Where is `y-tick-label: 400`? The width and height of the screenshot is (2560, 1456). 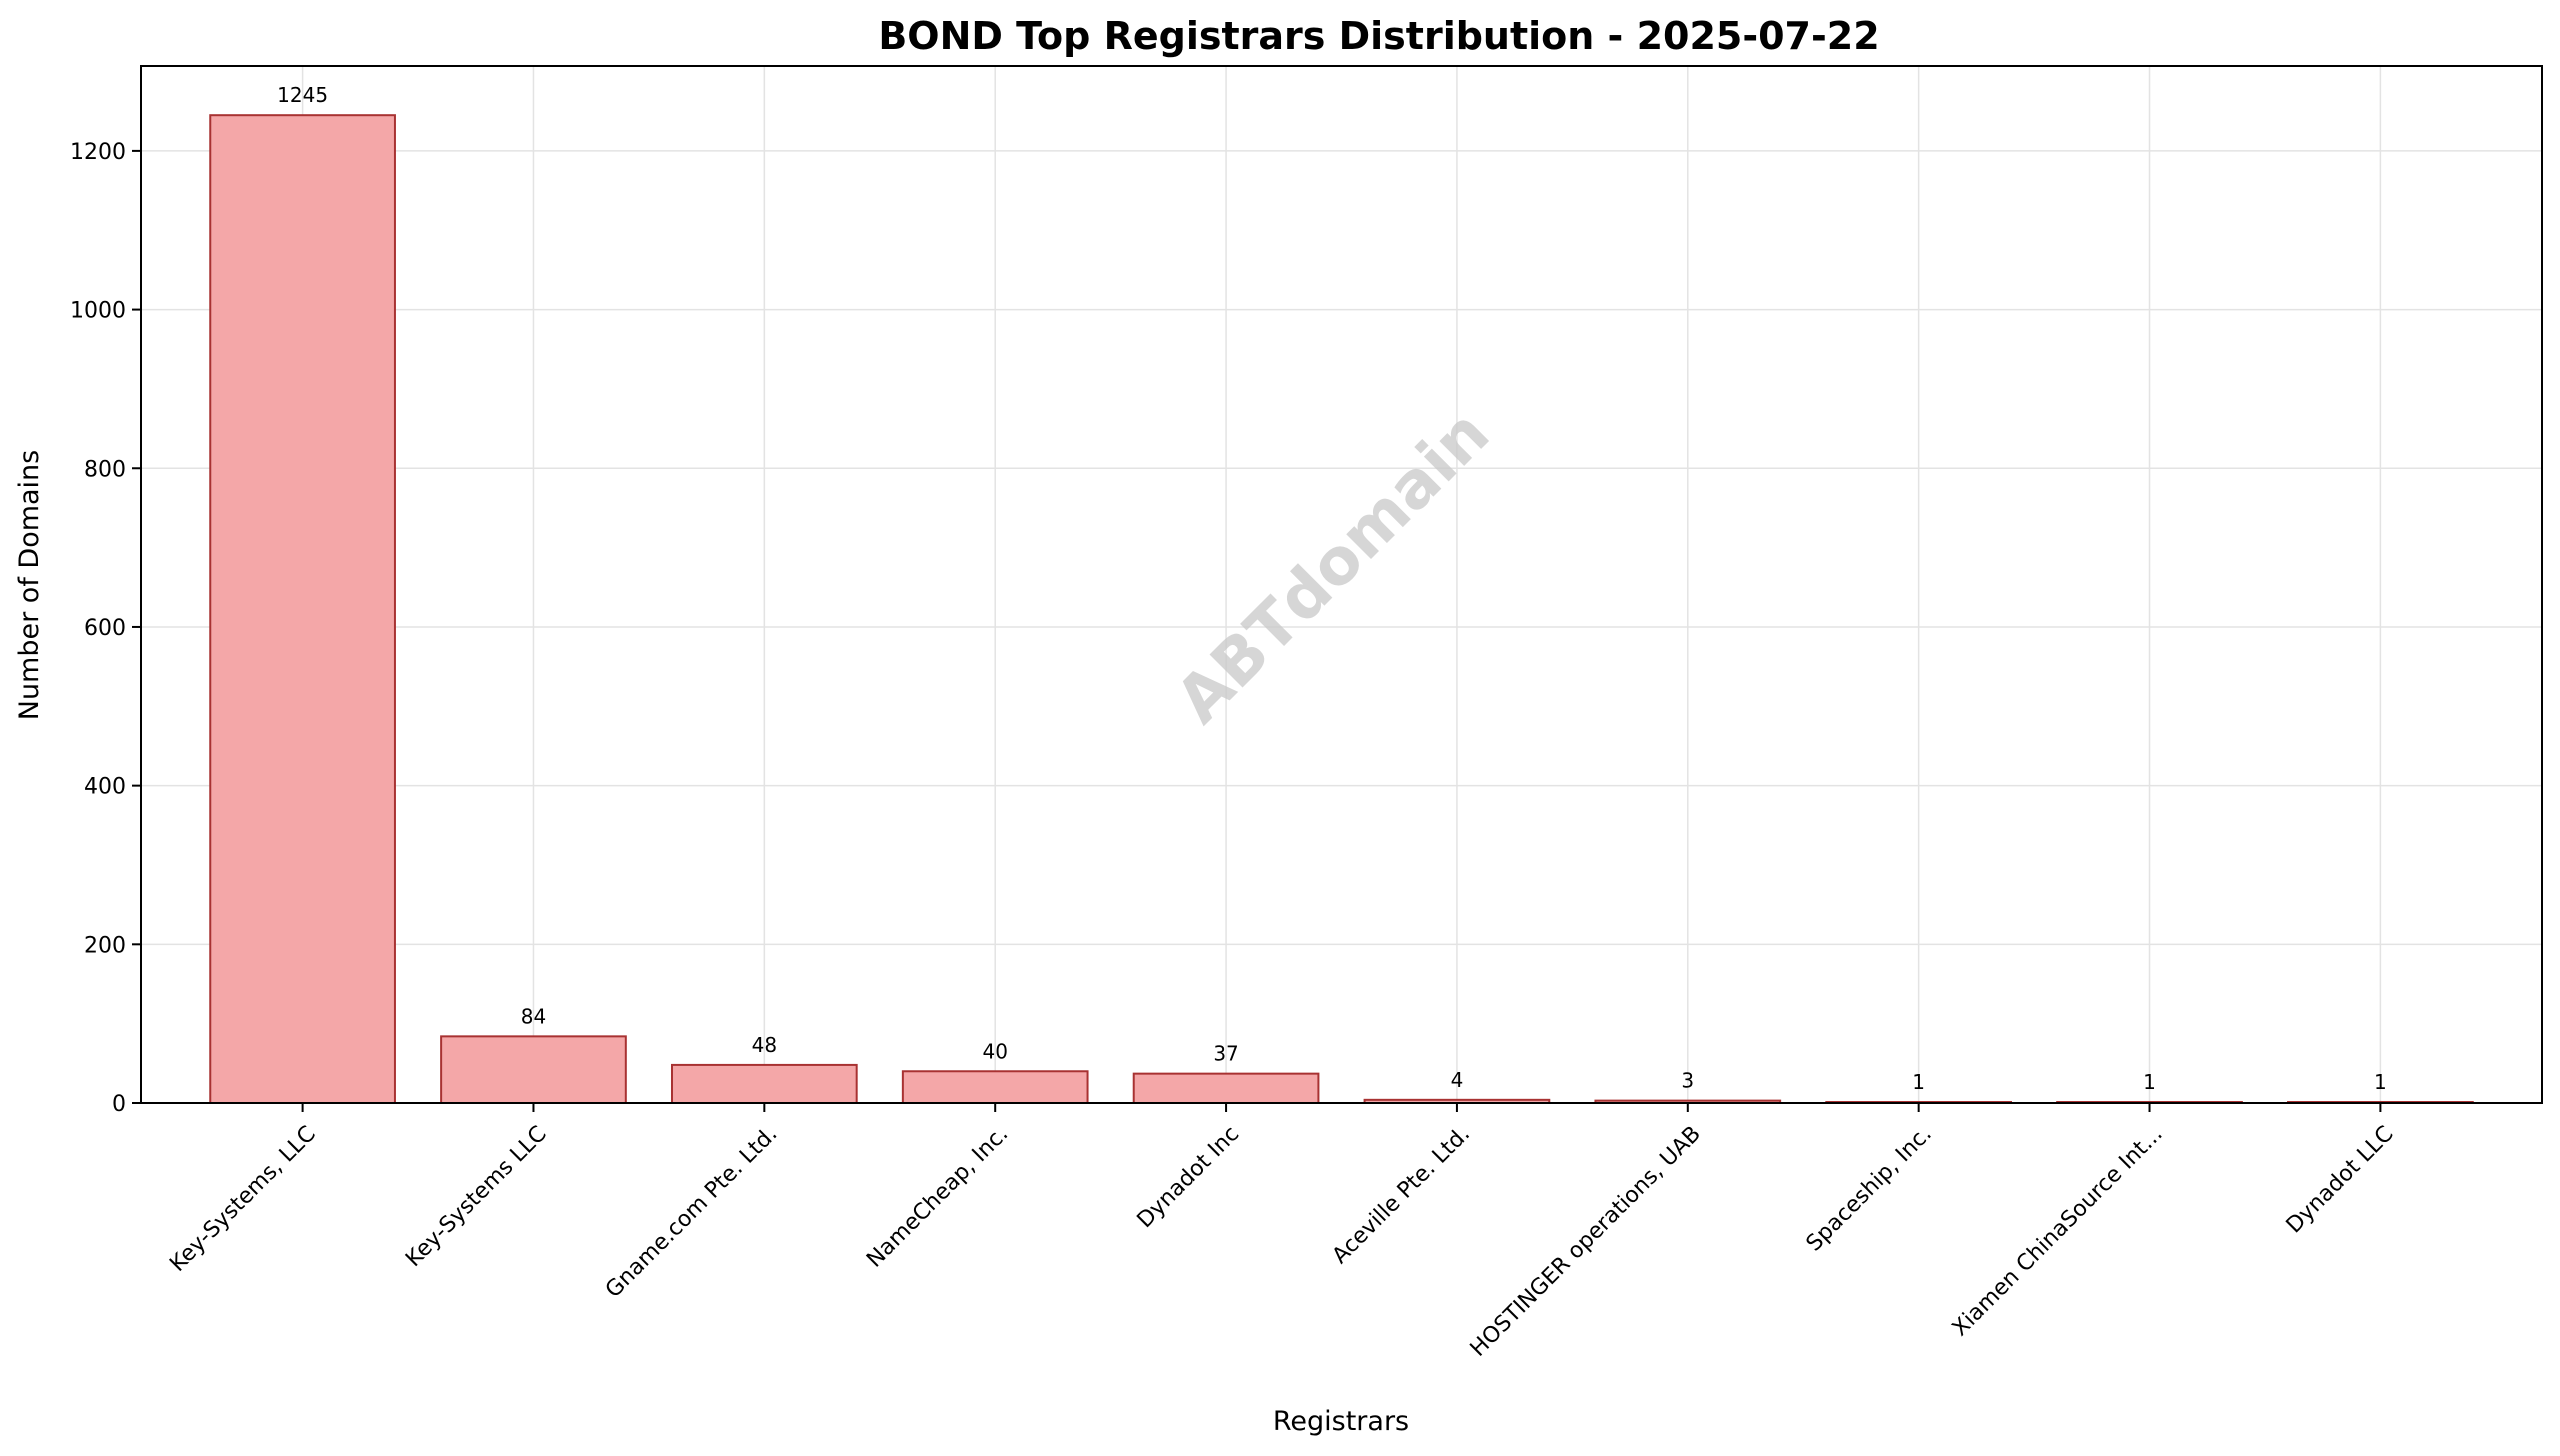
y-tick-label: 400 is located at coordinates (105, 787).